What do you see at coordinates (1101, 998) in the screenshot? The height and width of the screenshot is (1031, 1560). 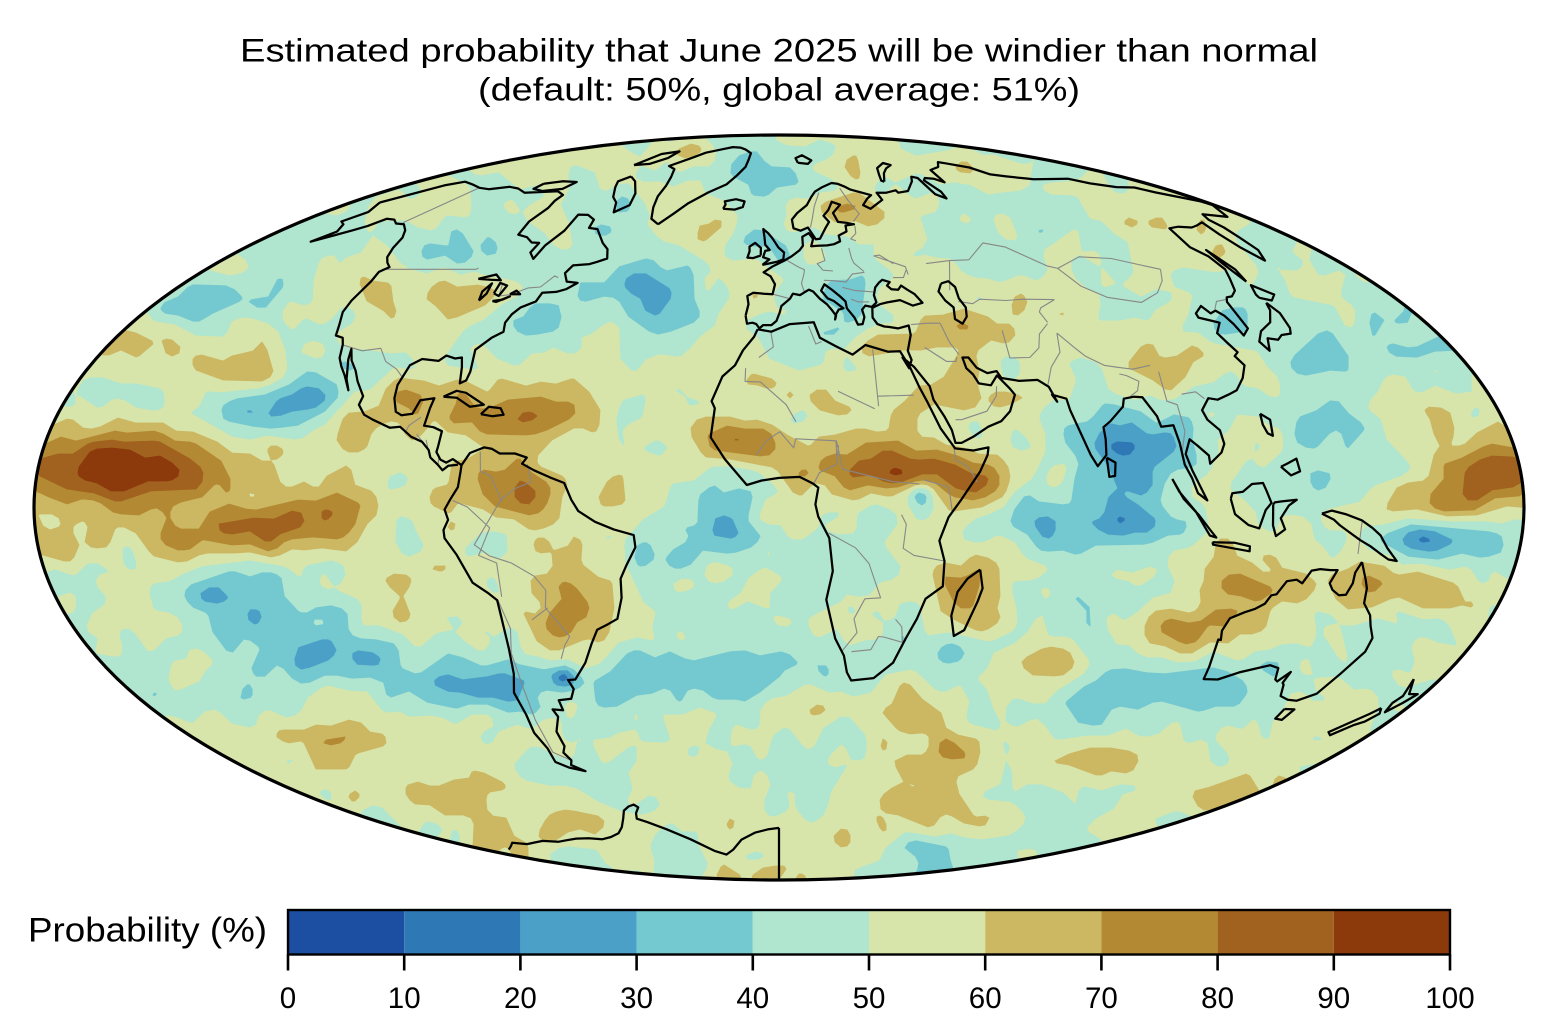 I see `svg-text: 70` at bounding box center [1101, 998].